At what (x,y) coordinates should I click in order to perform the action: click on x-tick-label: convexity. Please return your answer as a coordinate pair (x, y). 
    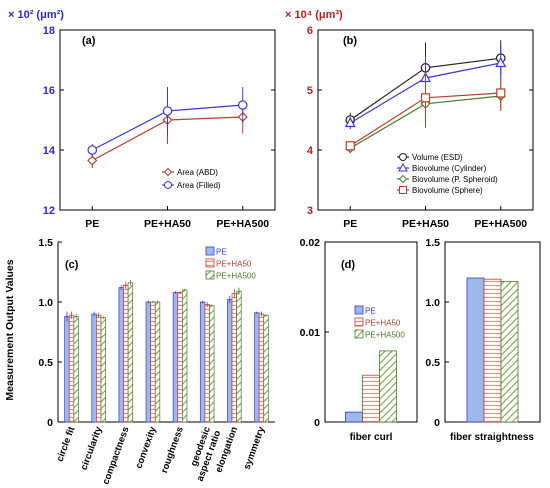
    Looking at the image, I should click on (146, 448).